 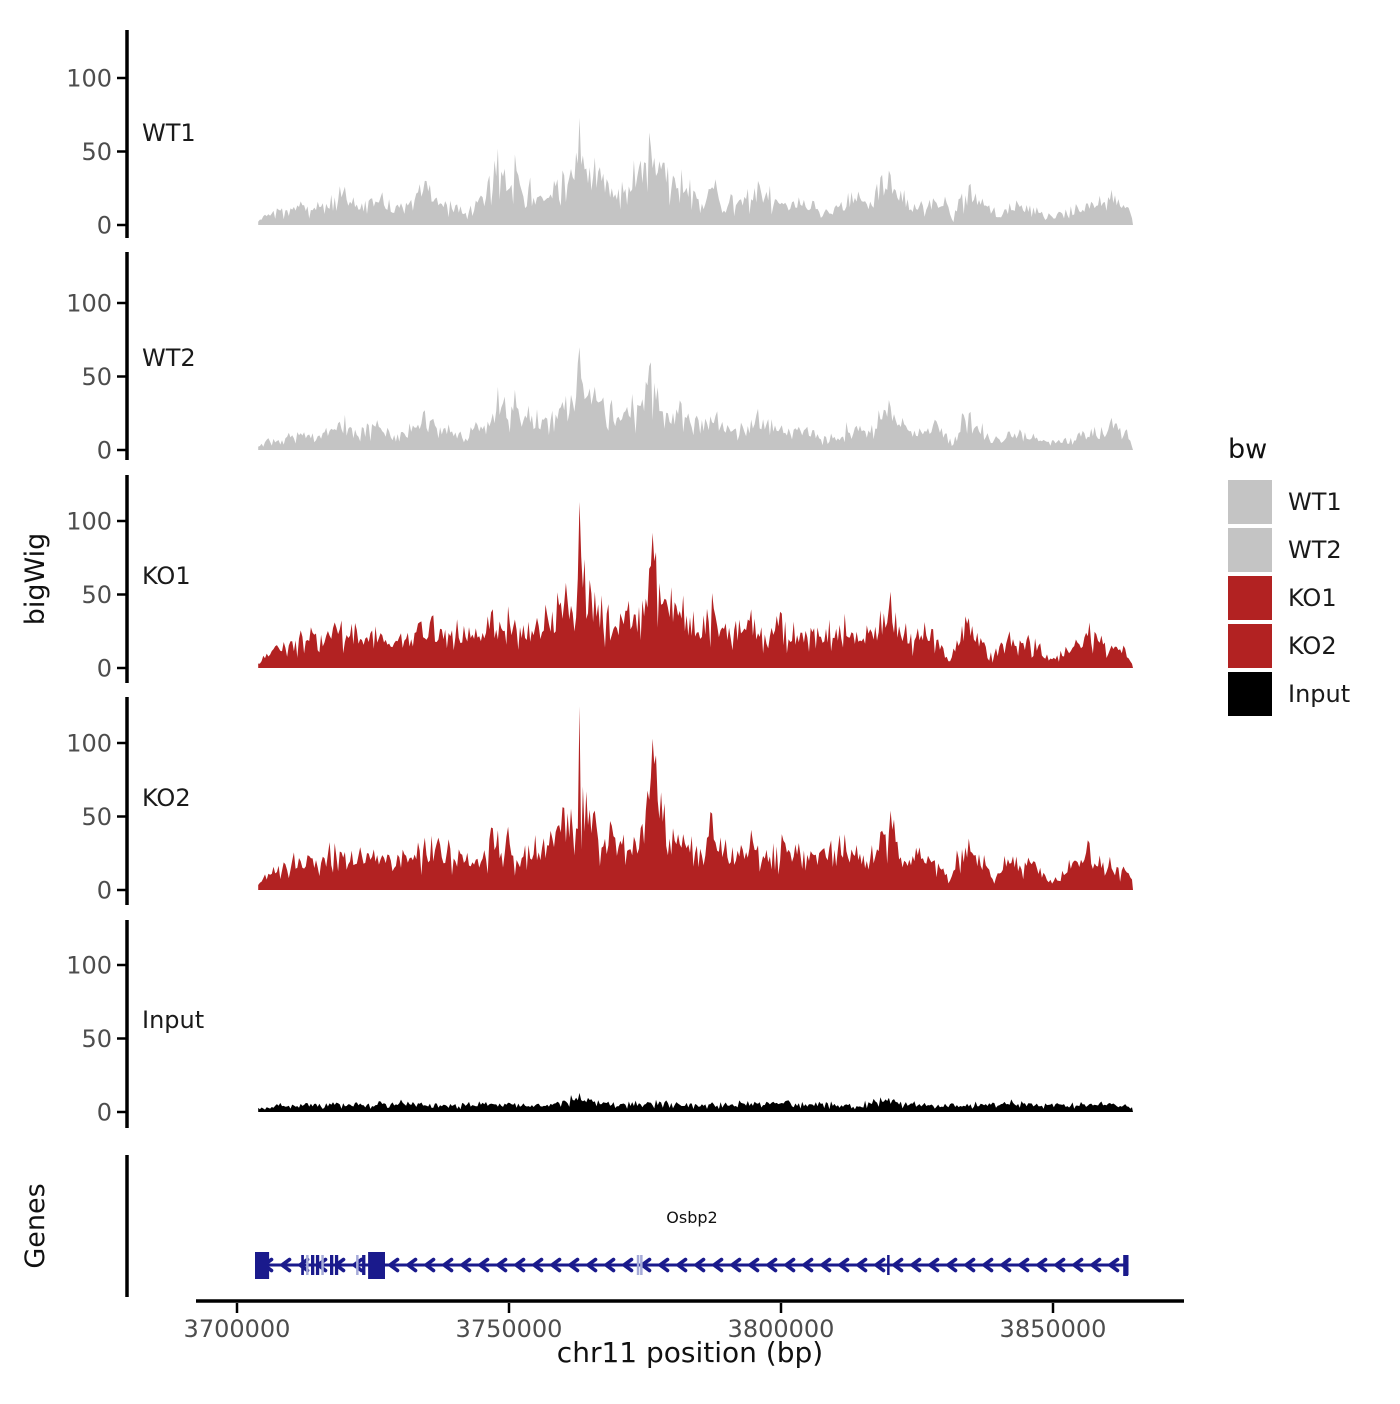 I want to click on x-axis-title: chr11 position (bp), so click(x=690, y=1352).